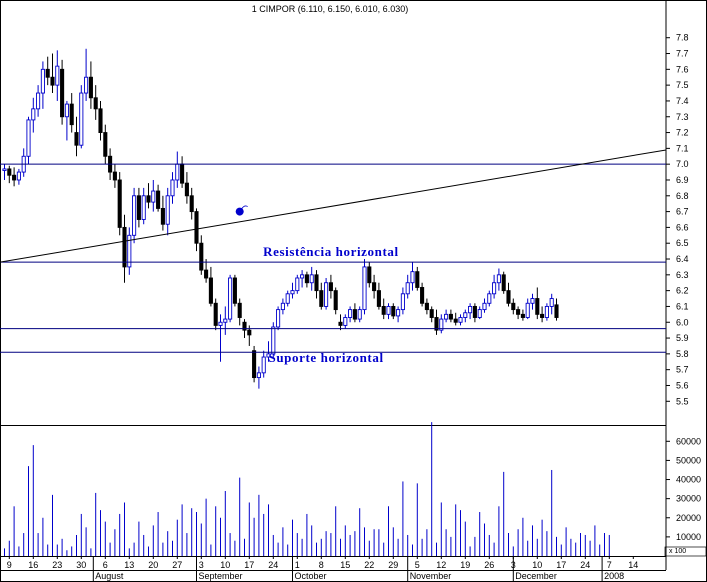 The image size is (707, 582). I want to click on day-tick-label: 19, so click(465, 565).